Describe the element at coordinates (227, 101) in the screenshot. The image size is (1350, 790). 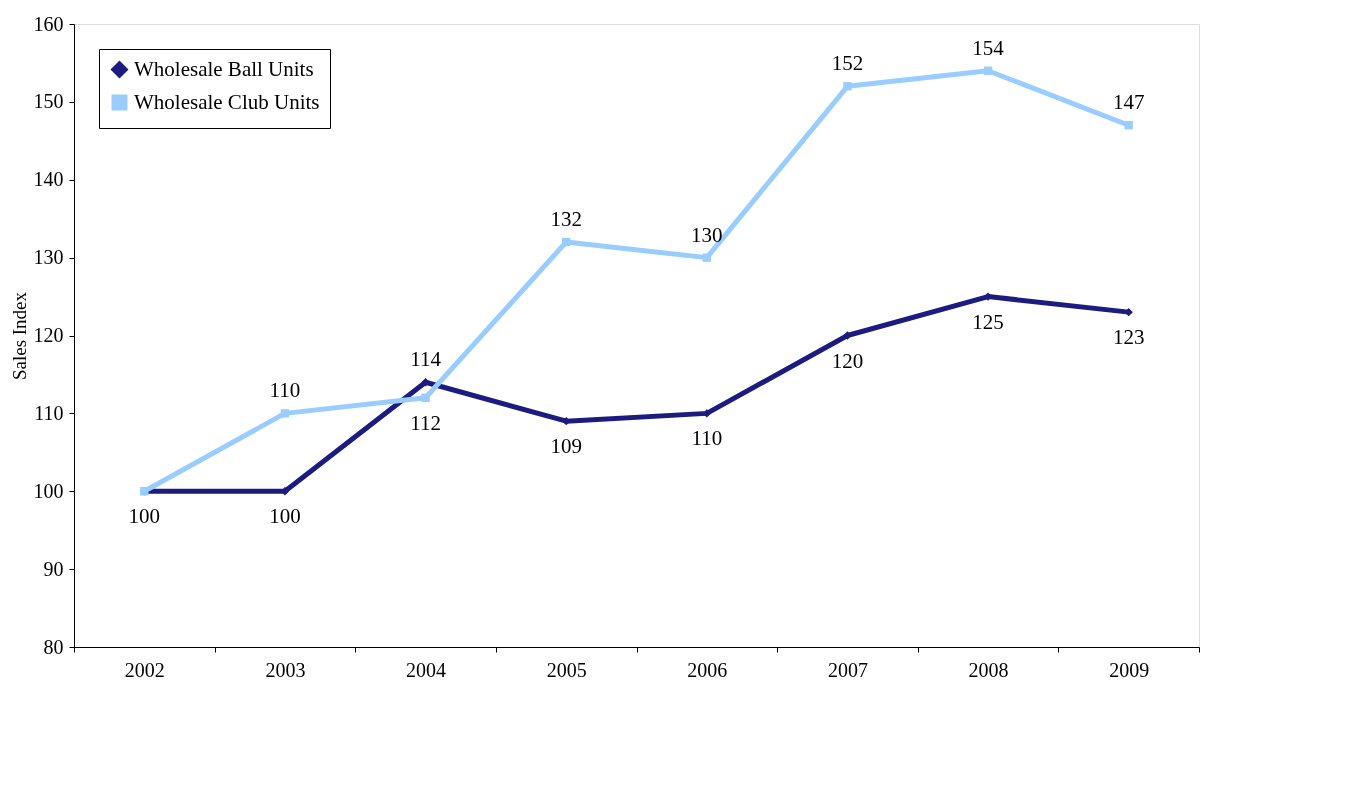
I see `legend-label: Wholesale Club Units` at that location.